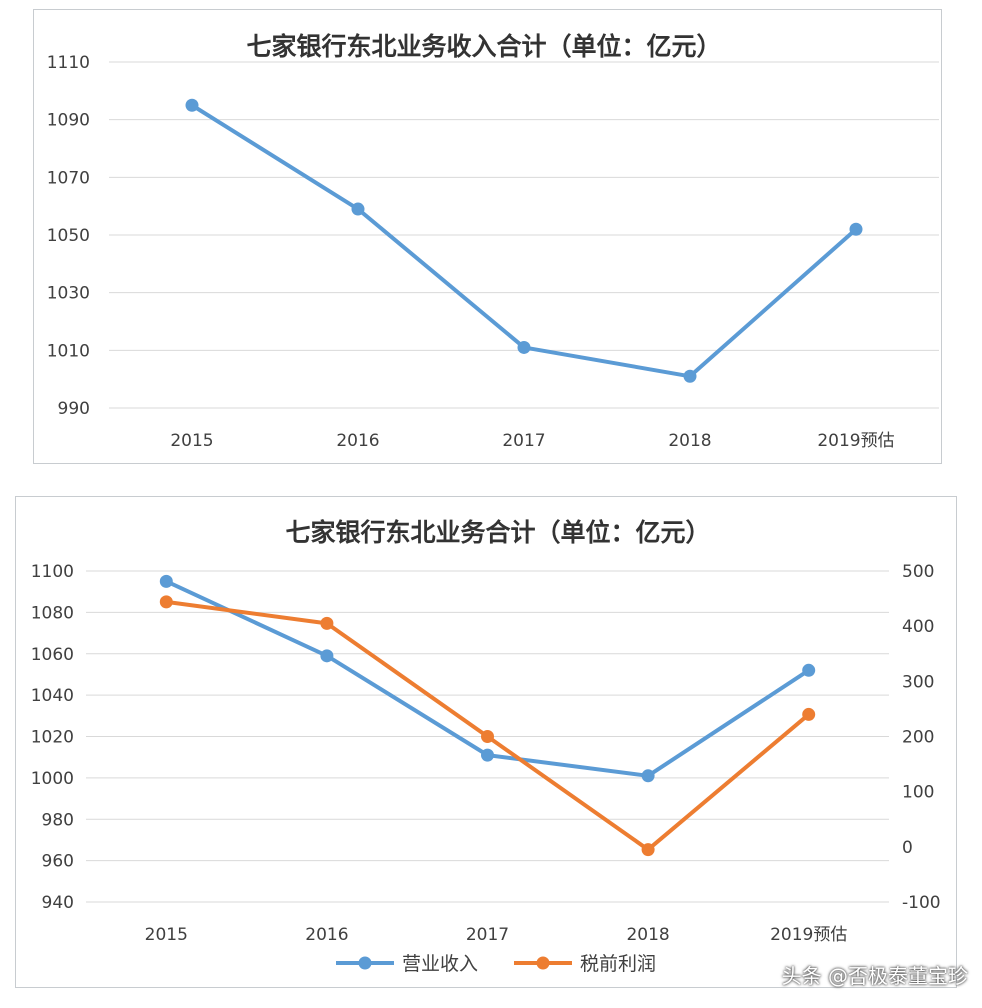 This screenshot has width=982, height=1008. Describe the element at coordinates (52, 696) in the screenshot. I see `y-tick-label: 1040` at that location.